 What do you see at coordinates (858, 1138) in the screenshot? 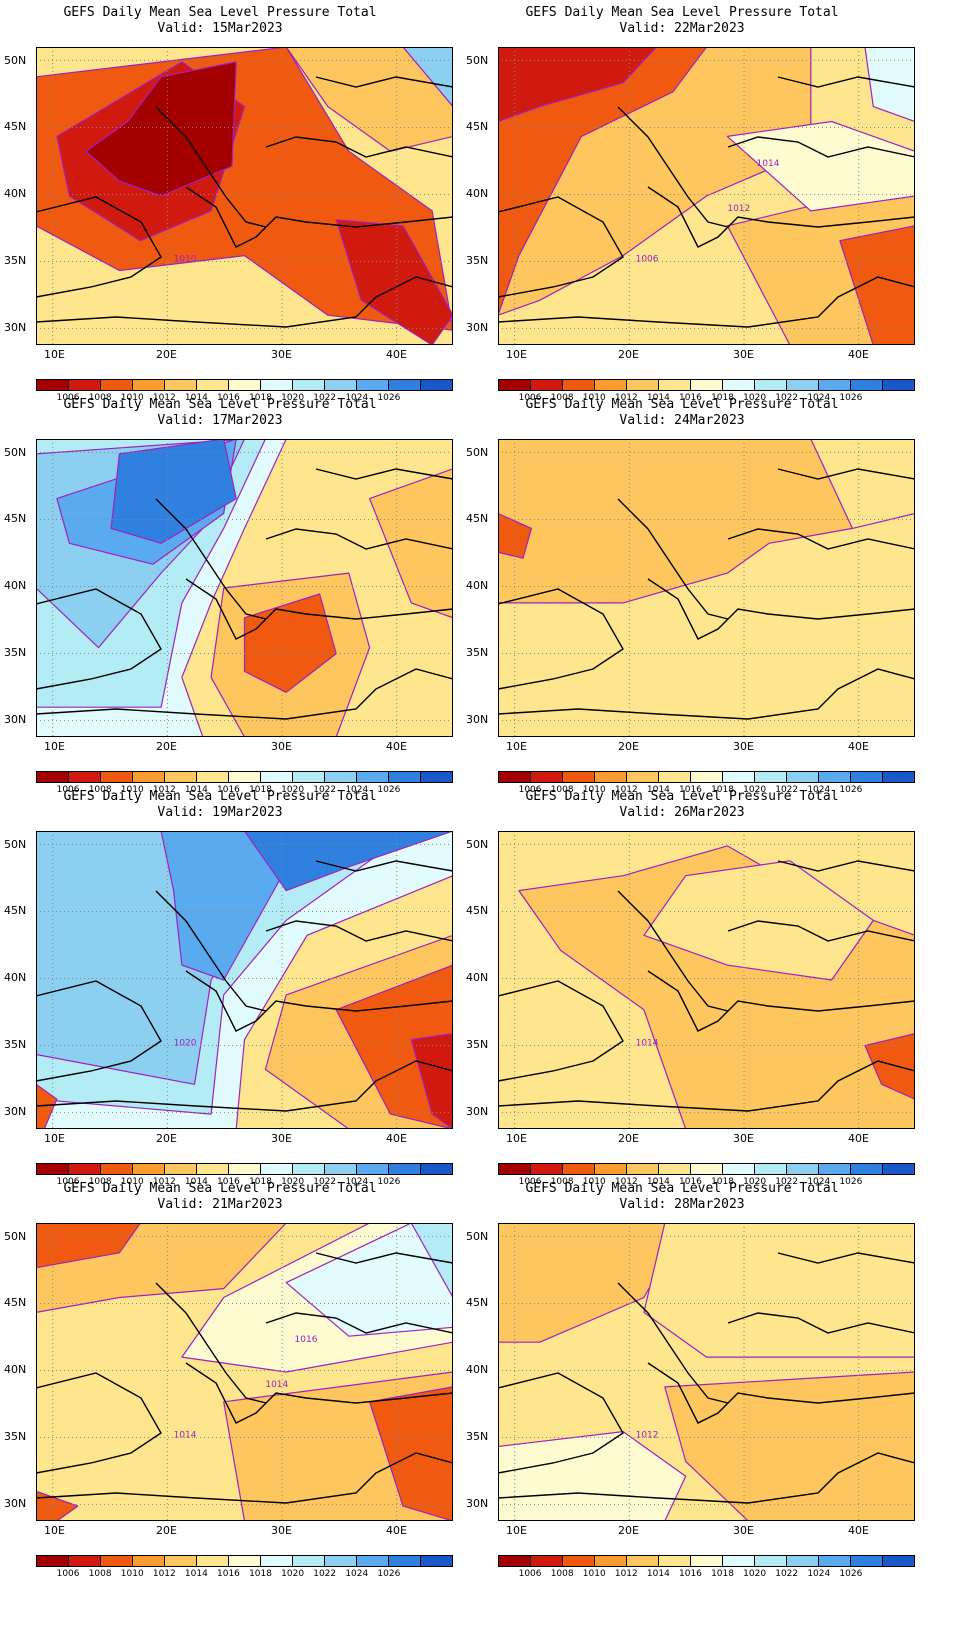
I see `longitude-label: 40E` at bounding box center [858, 1138].